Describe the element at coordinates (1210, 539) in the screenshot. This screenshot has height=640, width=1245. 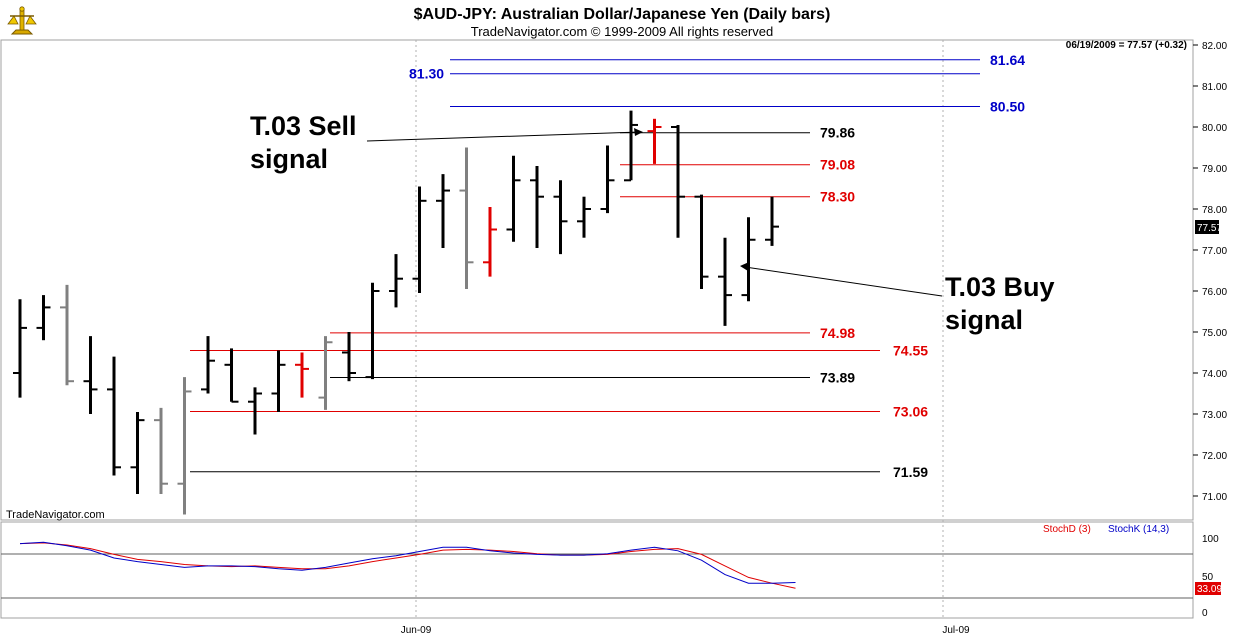
I see `stoch-tick-100: 100` at that location.